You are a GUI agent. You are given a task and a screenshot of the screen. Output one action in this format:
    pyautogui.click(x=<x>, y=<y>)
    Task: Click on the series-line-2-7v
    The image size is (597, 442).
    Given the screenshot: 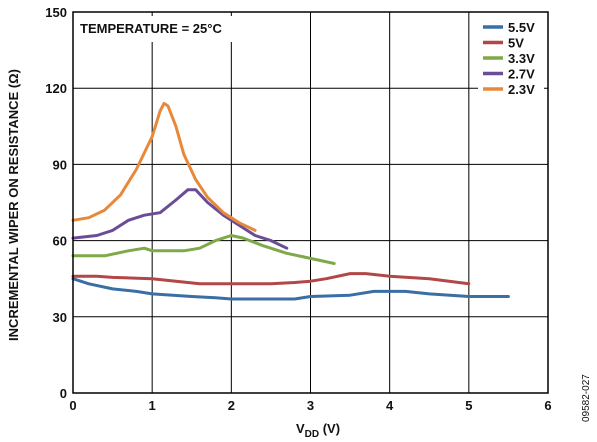 What is the action you would take?
    pyautogui.click(x=180, y=219)
    